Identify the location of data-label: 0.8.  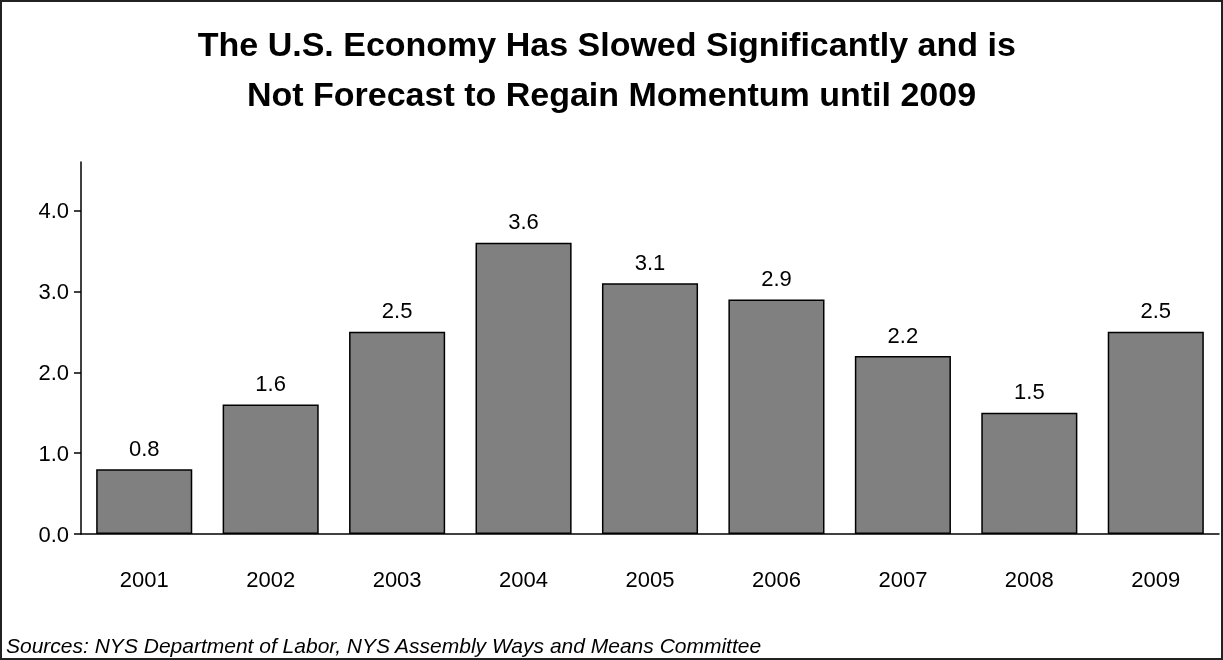
(144, 448).